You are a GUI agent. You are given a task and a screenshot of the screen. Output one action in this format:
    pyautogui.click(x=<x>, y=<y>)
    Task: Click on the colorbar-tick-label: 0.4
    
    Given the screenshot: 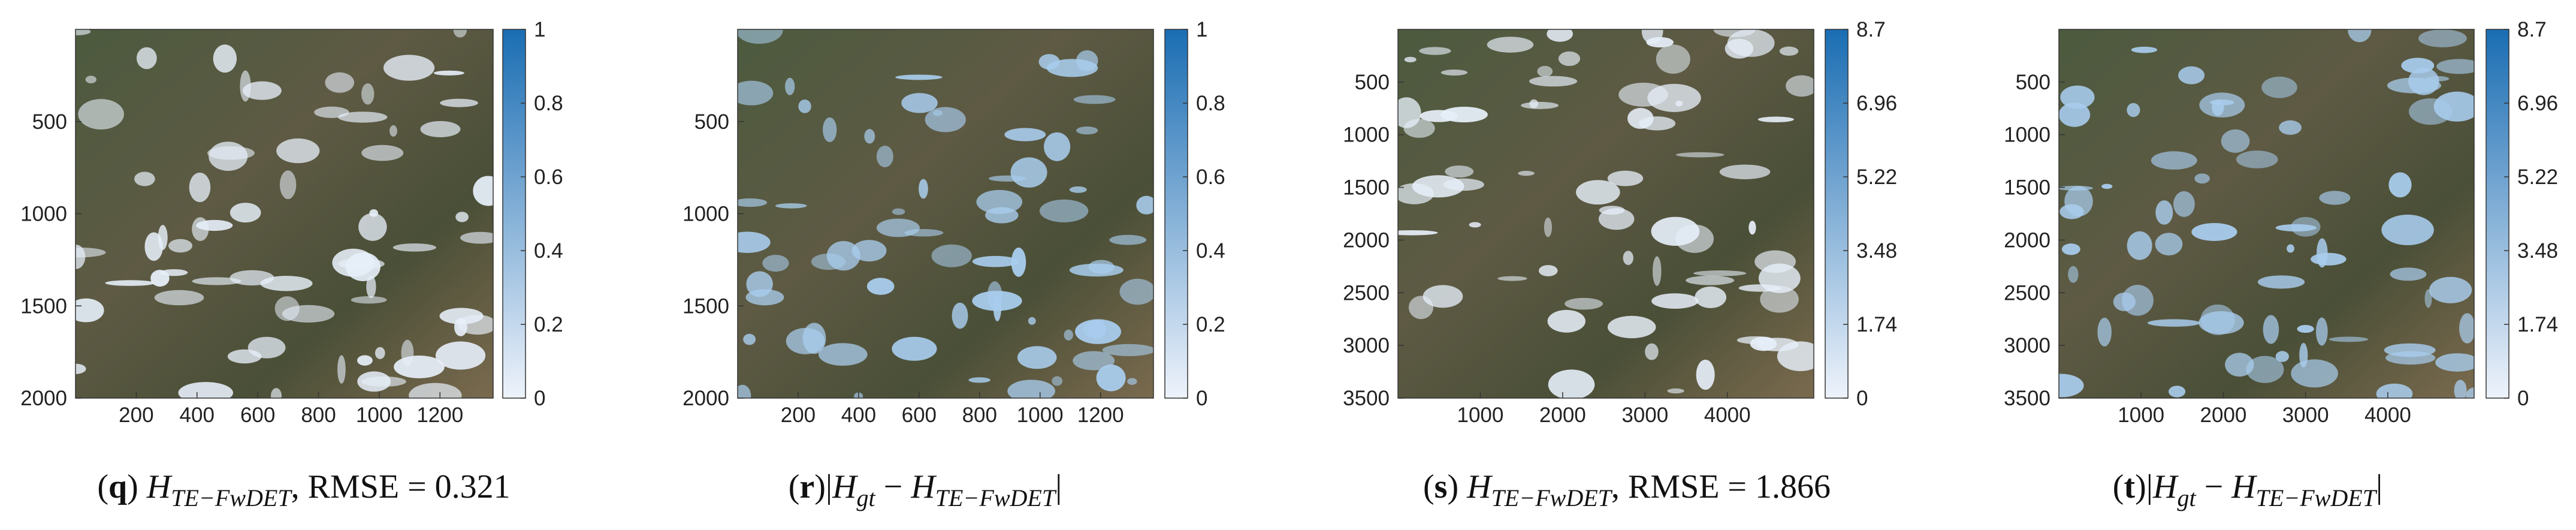 What is the action you would take?
    pyautogui.click(x=549, y=251)
    